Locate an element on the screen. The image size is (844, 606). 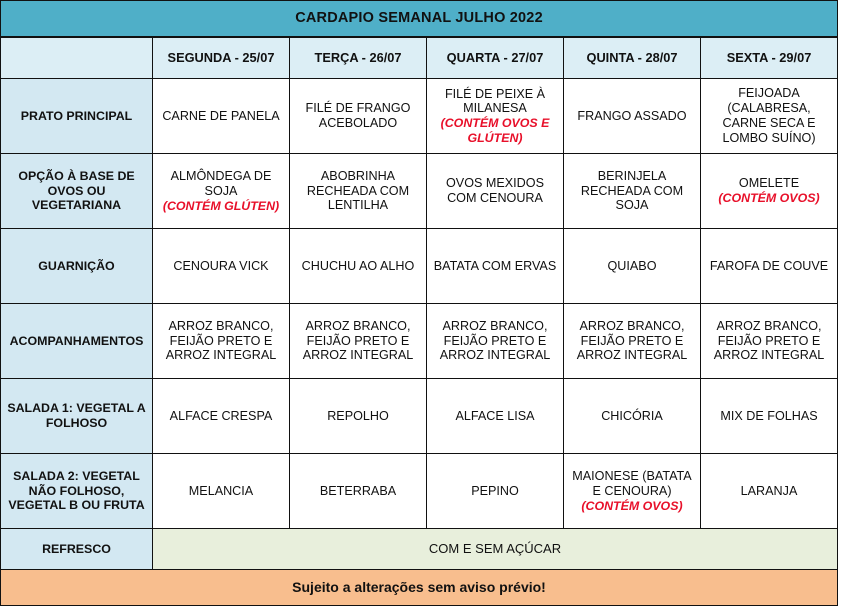
menu-cell-r6-c3: PEPINO is located at coordinates (495, 491).